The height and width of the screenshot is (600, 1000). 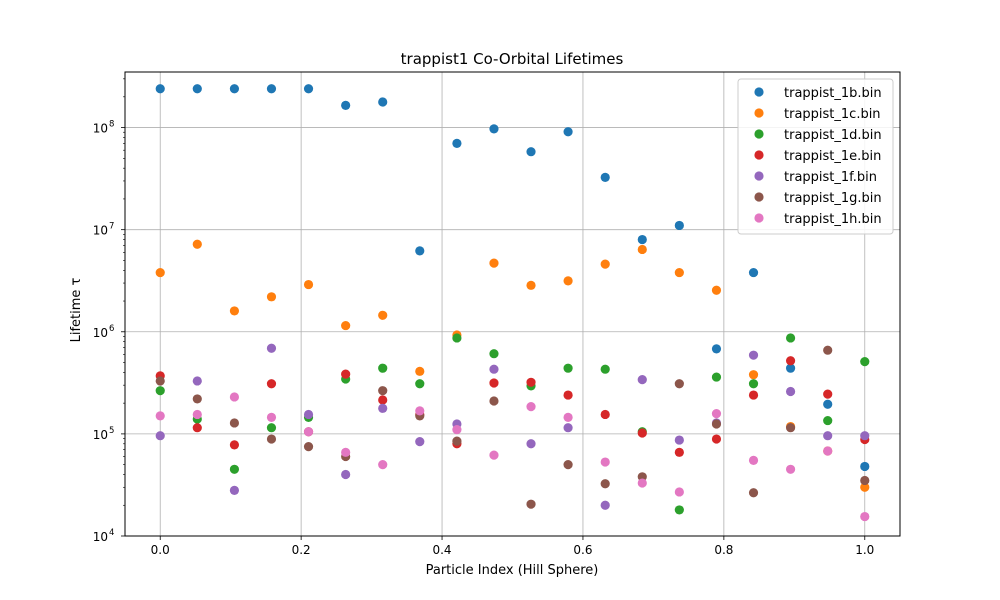 I want to click on y-tick-exponent: 5, so click(x=111, y=431).